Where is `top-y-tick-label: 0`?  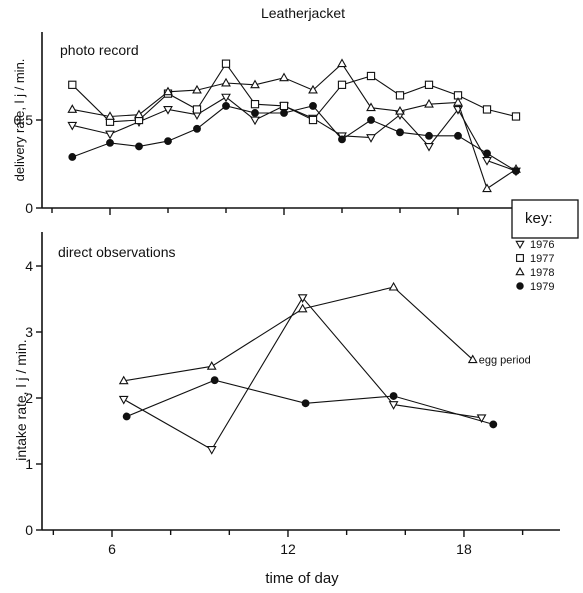
top-y-tick-label: 0 is located at coordinates (29, 208).